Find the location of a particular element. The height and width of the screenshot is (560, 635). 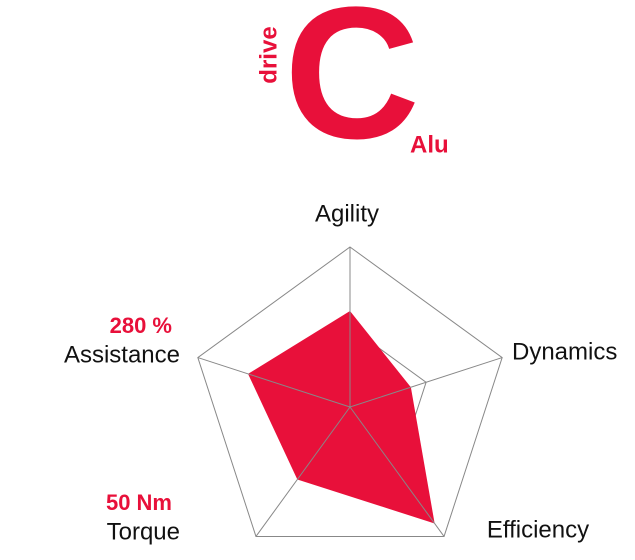

logo-suffix: Alu is located at coordinates (429, 144).